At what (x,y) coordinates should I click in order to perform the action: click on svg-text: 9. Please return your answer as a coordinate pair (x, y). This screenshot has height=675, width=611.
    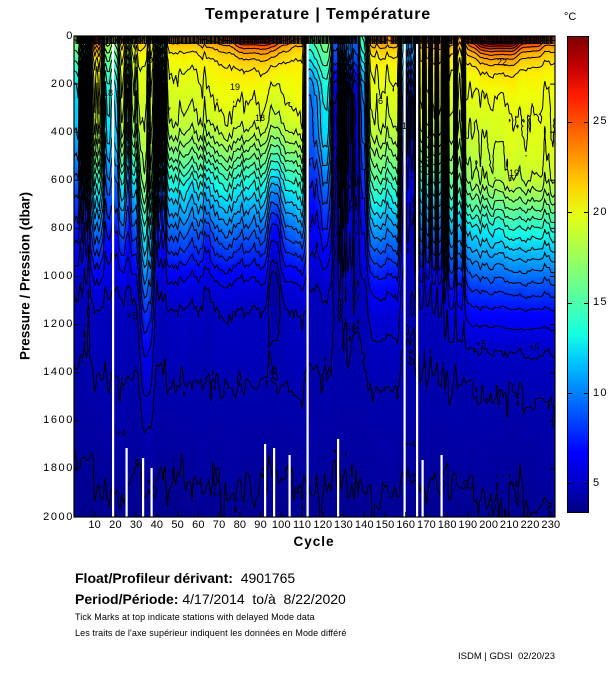
    Looking at the image, I should click on (150, 60).